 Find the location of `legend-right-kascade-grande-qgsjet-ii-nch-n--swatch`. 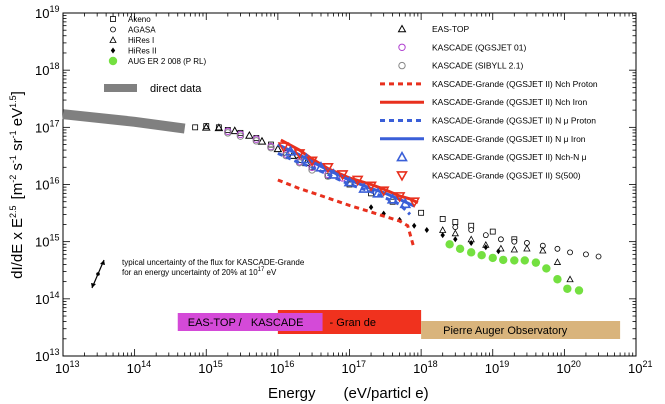

legend-right-kascade-grande-qgsjet-ii-nch-n--swatch is located at coordinates (402, 156).